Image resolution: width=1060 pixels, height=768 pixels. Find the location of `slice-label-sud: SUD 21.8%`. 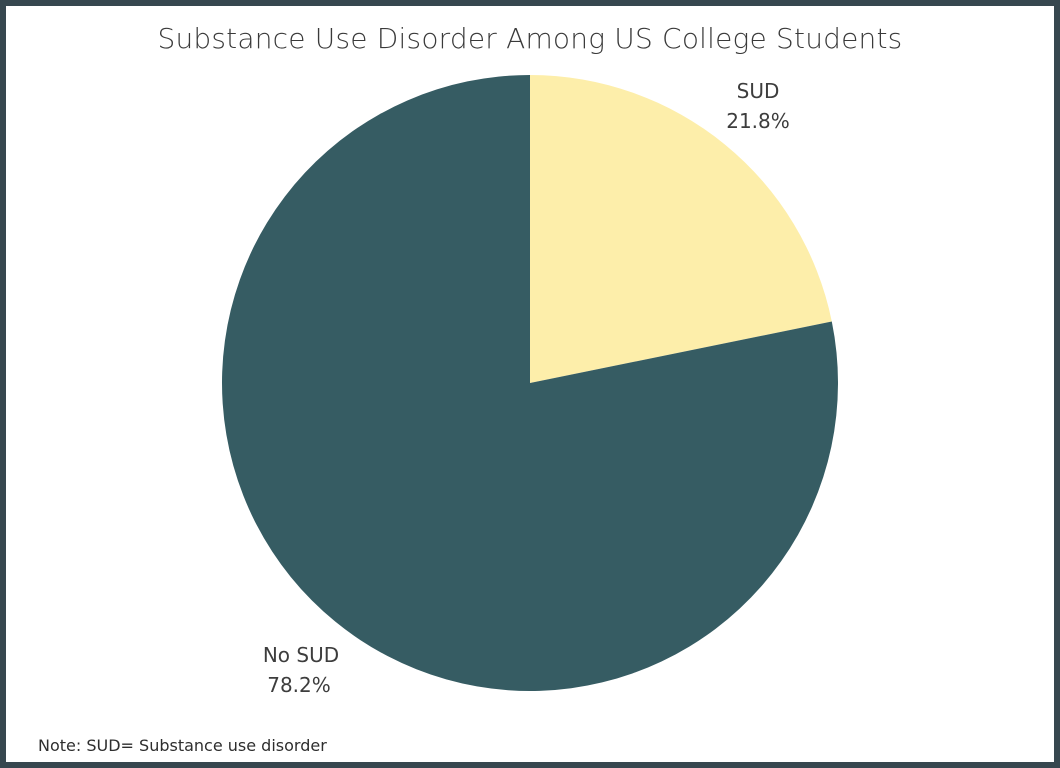

slice-label-sud: SUD 21.8% is located at coordinates (758, 106).